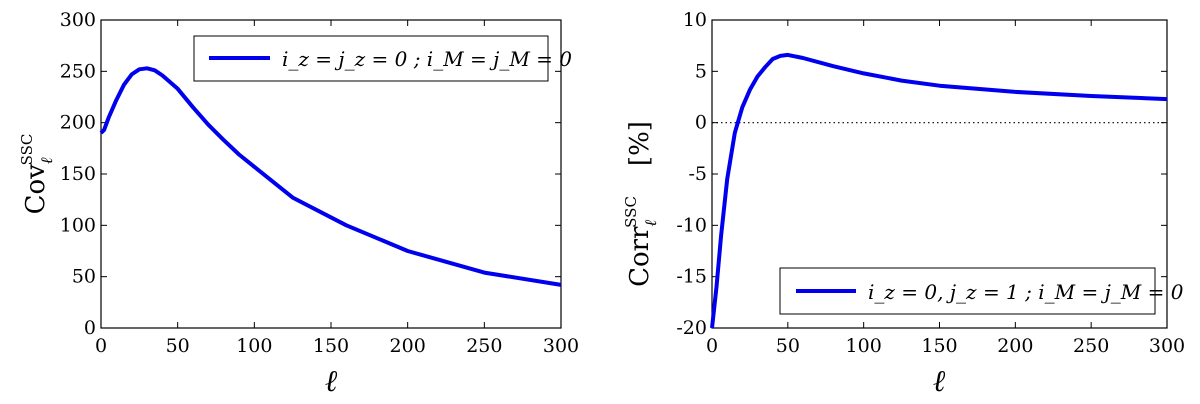 The image size is (1200, 404). I want to click on y-tick-label: 250, so click(78, 71).